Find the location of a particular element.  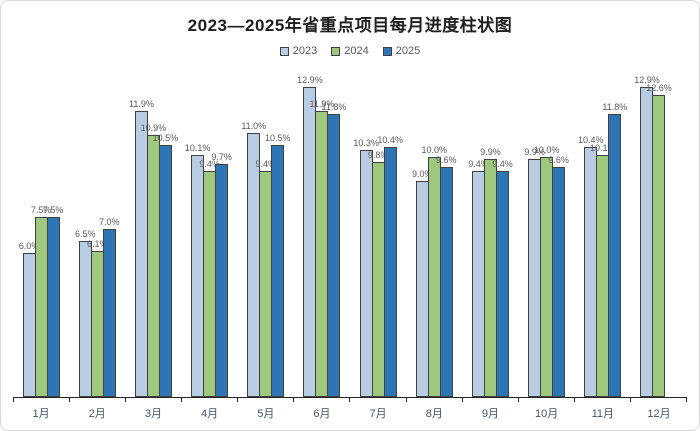

bar-group-2月: 6.5% 6.1% 7.0% is located at coordinates (97, 307).